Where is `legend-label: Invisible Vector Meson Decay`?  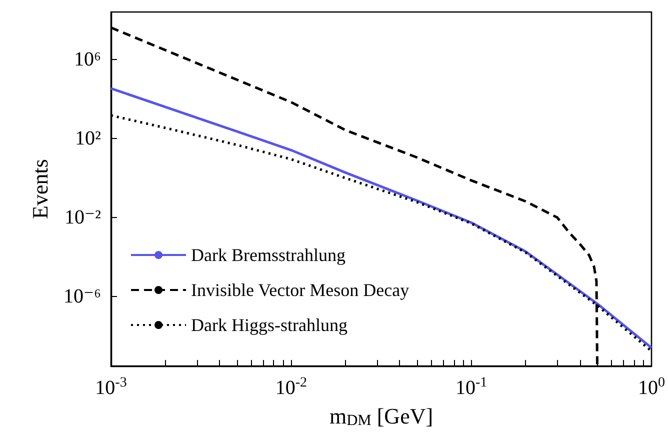
legend-label: Invisible Vector Meson Decay is located at coordinates (300, 290).